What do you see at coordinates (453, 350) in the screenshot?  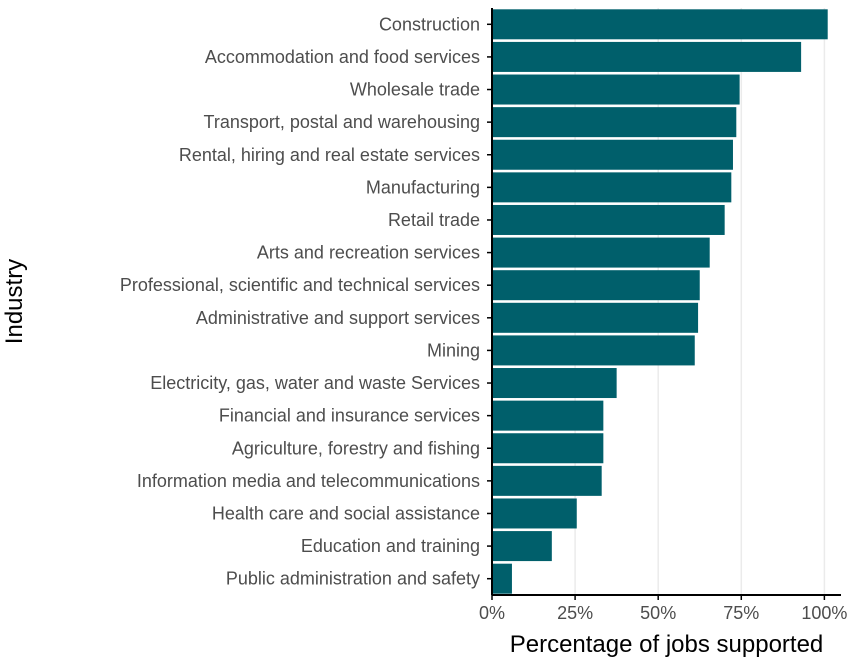 I see `category-label: Mining` at bounding box center [453, 350].